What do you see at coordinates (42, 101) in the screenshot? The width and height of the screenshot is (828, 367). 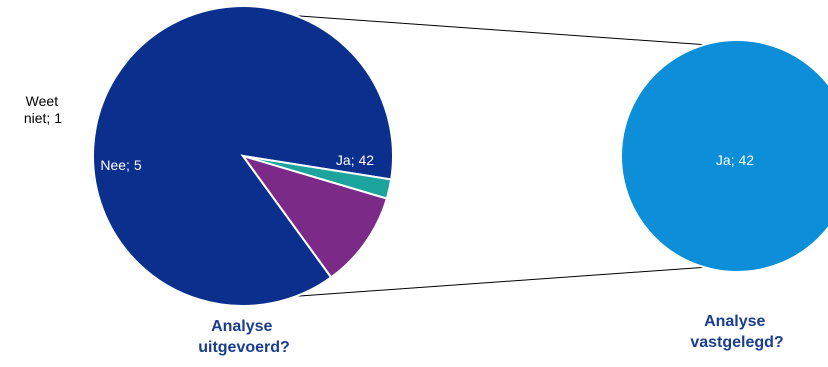 I see `weet-niet-label-line-1: Weet` at bounding box center [42, 101].